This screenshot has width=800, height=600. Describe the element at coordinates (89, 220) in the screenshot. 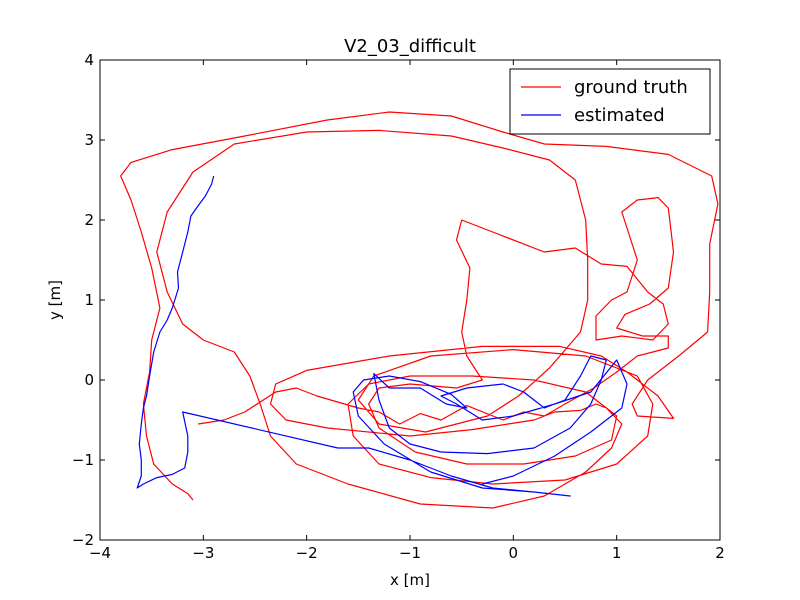

I see `y-tick-label: 2` at that location.